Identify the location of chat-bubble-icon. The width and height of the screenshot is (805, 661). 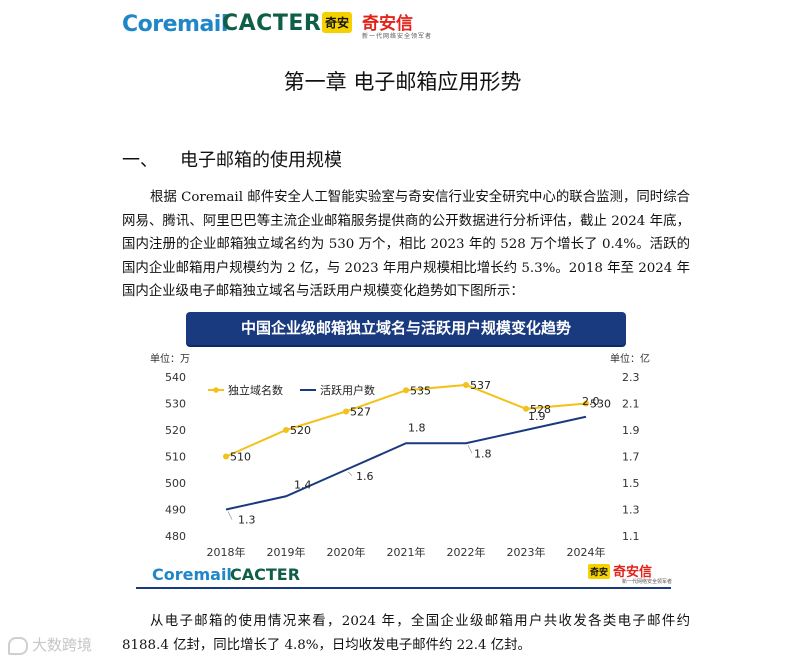
(18, 645).